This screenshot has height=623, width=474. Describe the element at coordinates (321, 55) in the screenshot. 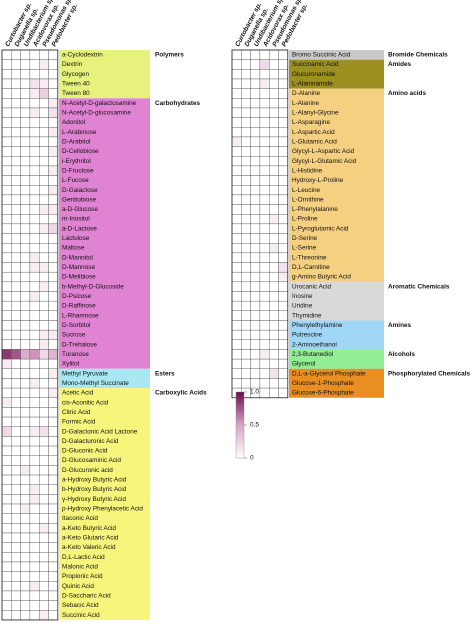

I see `row-label: Bromo Succinic Acid` at that location.